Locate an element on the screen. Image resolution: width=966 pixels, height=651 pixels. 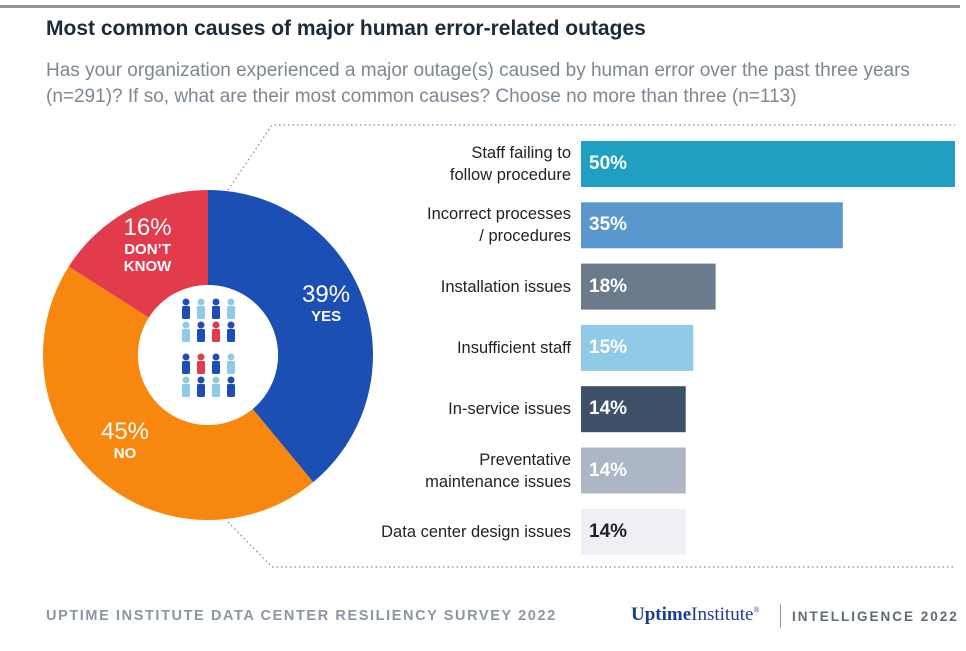
category-label: Insufficient staff is located at coordinates (513, 347).